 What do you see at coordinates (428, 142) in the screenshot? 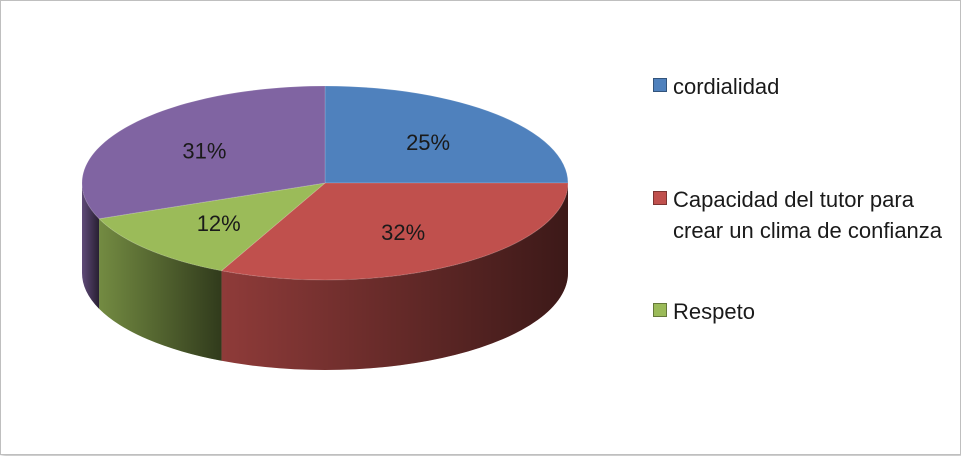
I see `data-label-cordialidad: 25%` at bounding box center [428, 142].